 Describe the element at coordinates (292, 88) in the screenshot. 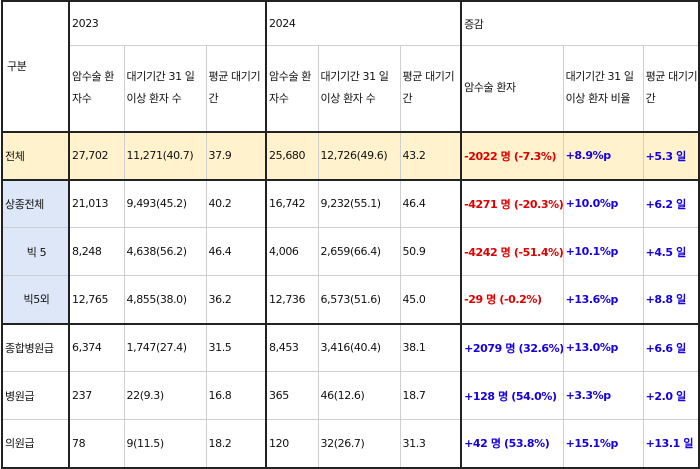

I see `header-patients-2024: 암수술 환자수` at that location.